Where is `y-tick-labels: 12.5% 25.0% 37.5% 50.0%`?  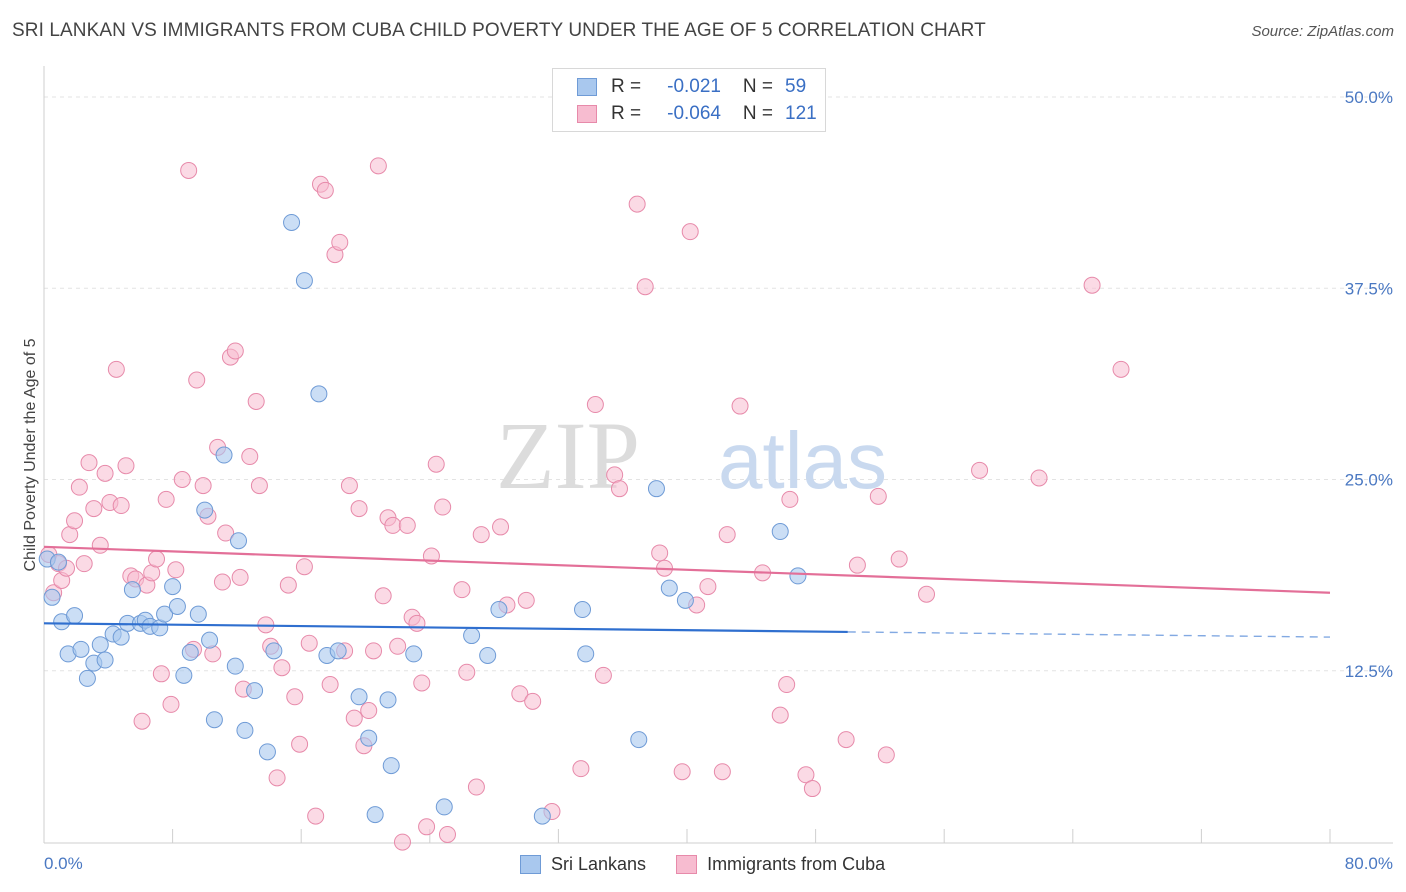 y-tick-labels: 12.5% 25.0% 37.5% 50.0% is located at coordinates (1369, 384).